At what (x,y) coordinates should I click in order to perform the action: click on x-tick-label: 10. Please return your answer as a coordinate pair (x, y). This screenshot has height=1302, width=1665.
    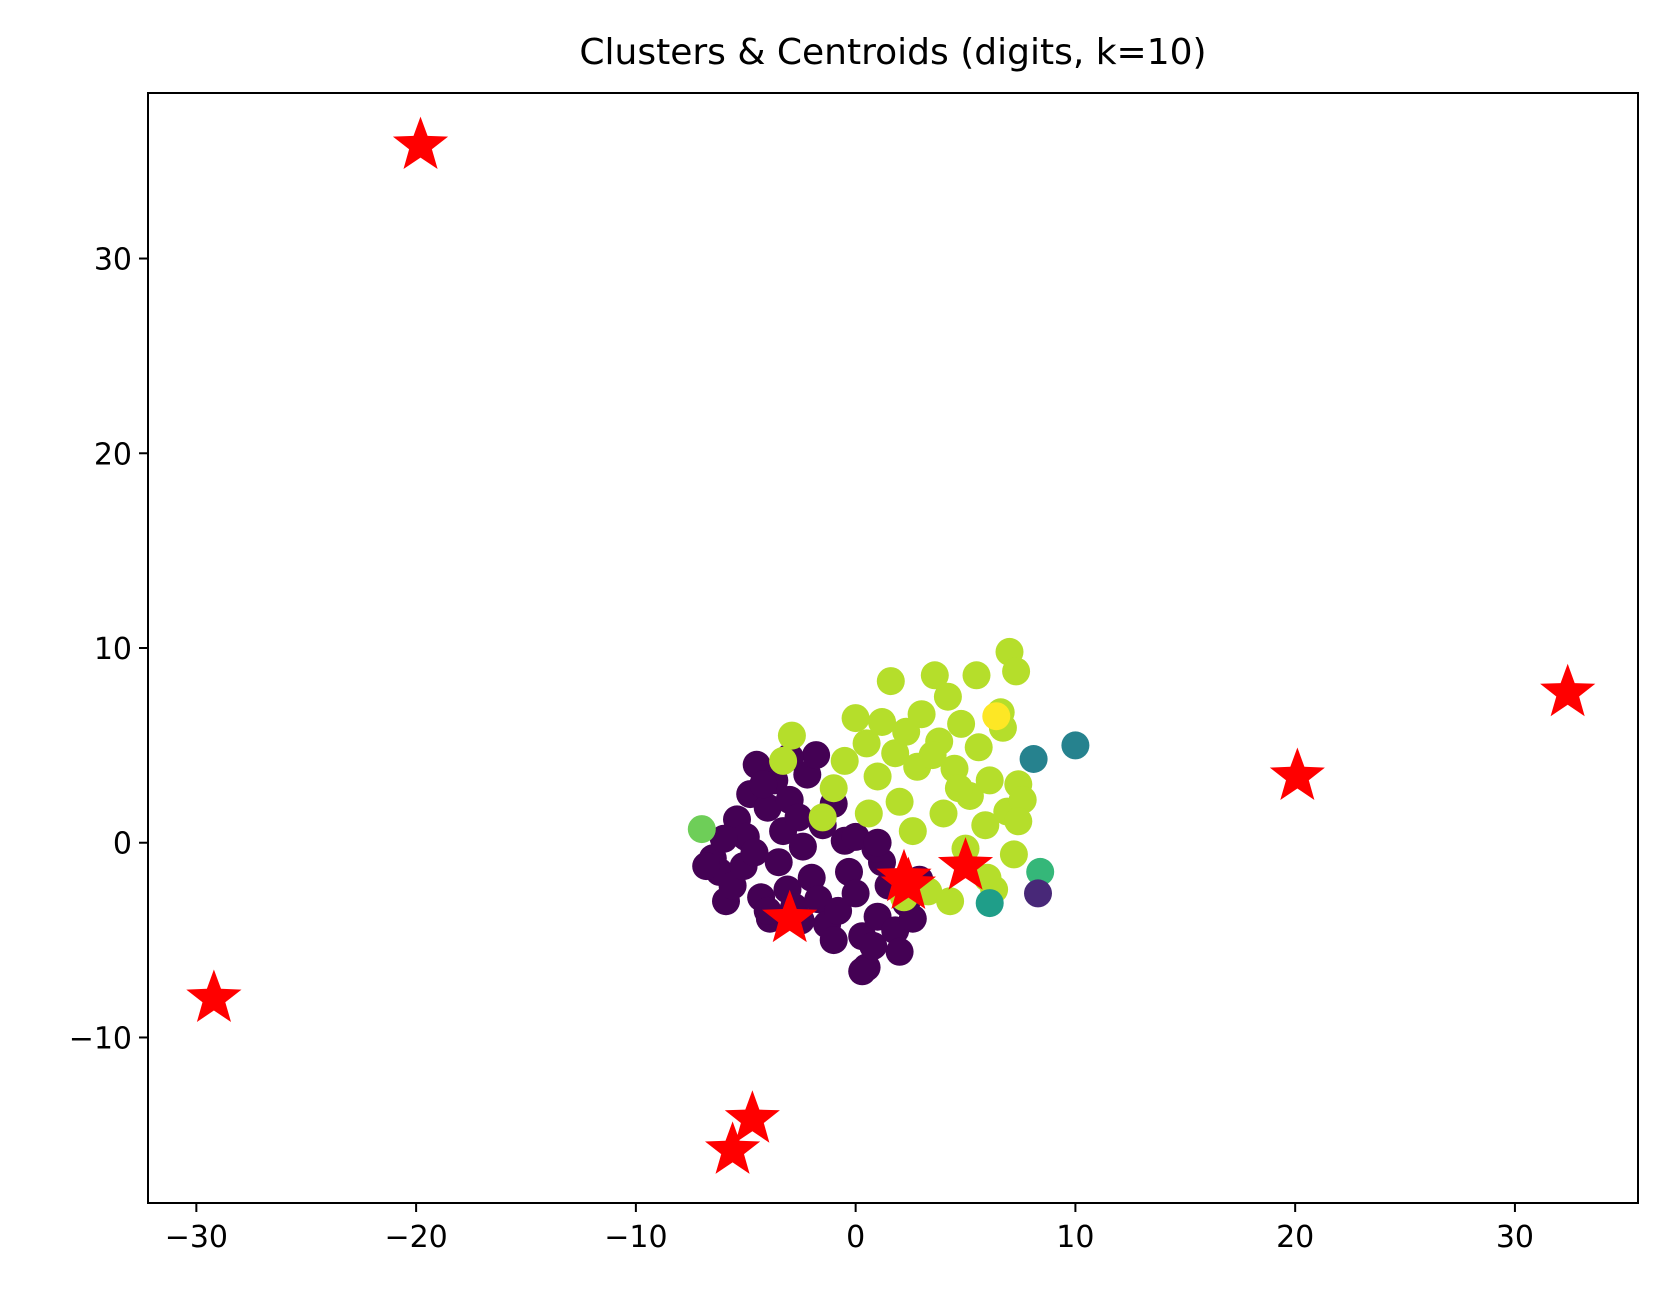
    Looking at the image, I should click on (1075, 1237).